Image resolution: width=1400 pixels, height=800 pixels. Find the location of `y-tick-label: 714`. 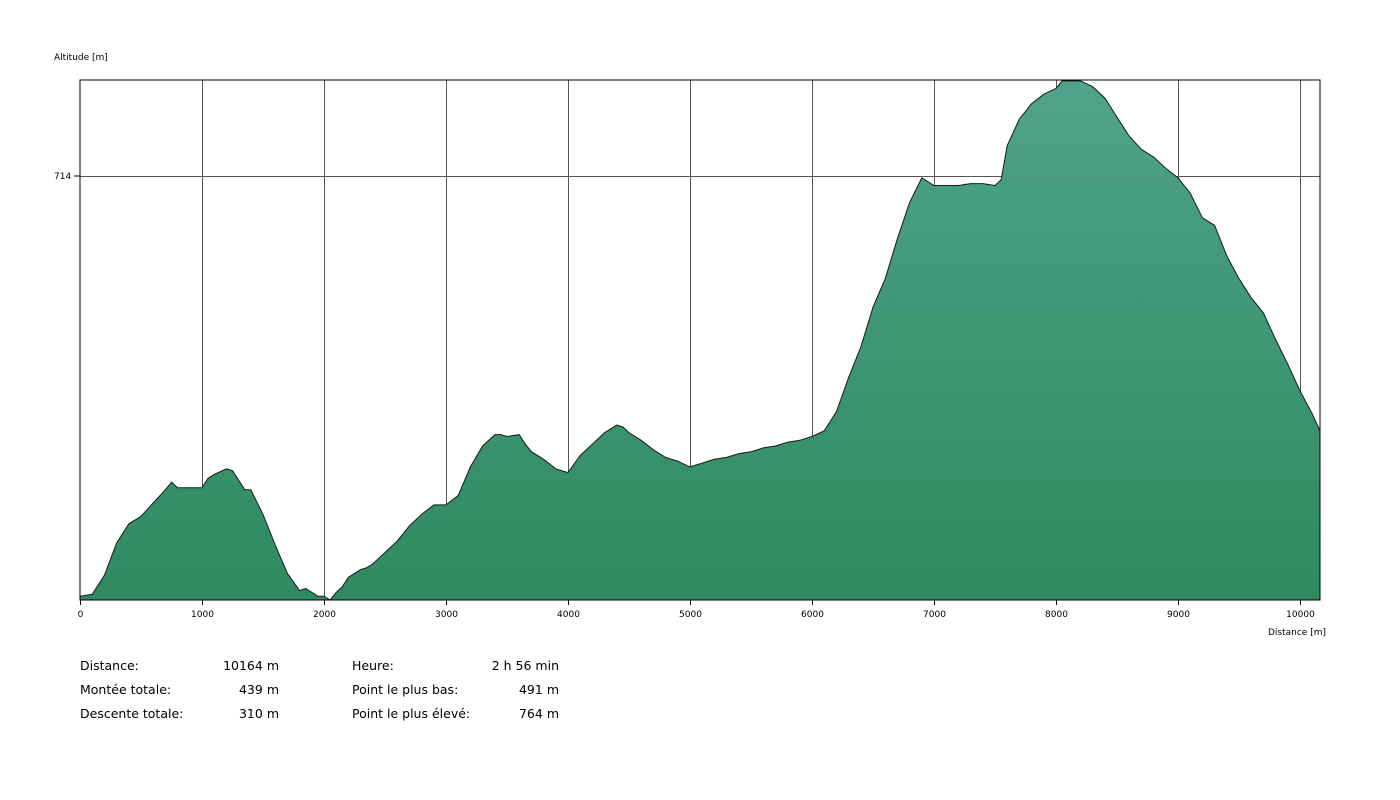

y-tick-label: 714 is located at coordinates (62, 177).